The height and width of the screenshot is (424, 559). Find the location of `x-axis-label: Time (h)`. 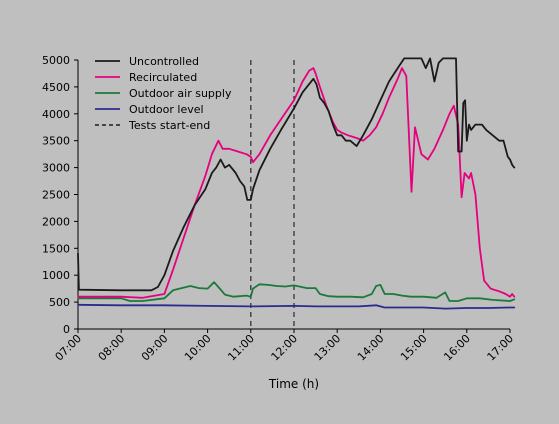

x-axis-label: Time (h) is located at coordinates (293, 384).